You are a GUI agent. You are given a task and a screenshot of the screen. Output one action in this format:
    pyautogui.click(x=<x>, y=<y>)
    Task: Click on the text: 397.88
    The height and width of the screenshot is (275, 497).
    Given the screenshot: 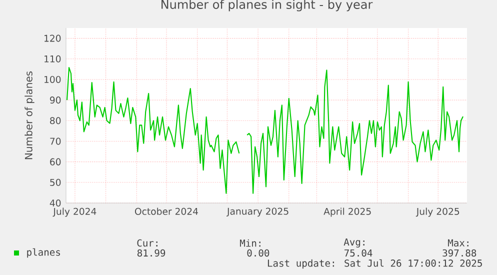 What is the action you would take?
    pyautogui.click(x=459, y=253)
    